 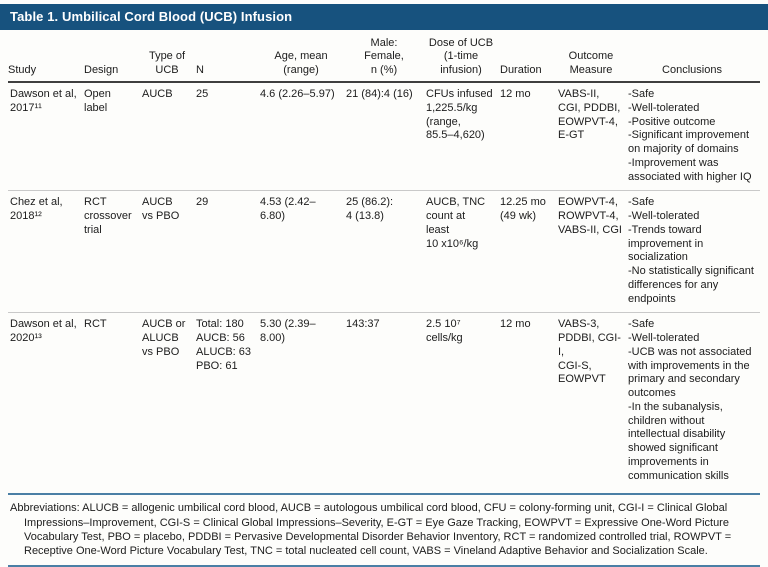 I want to click on cell-duration: 12.25 mo (49 wk), so click(x=523, y=209).